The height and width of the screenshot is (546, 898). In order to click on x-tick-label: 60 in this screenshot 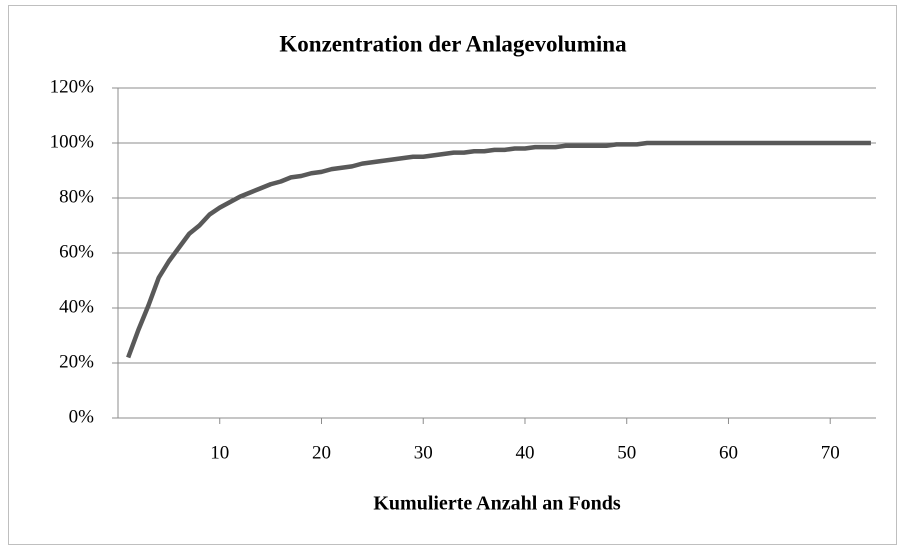, I will do `click(728, 452)`.